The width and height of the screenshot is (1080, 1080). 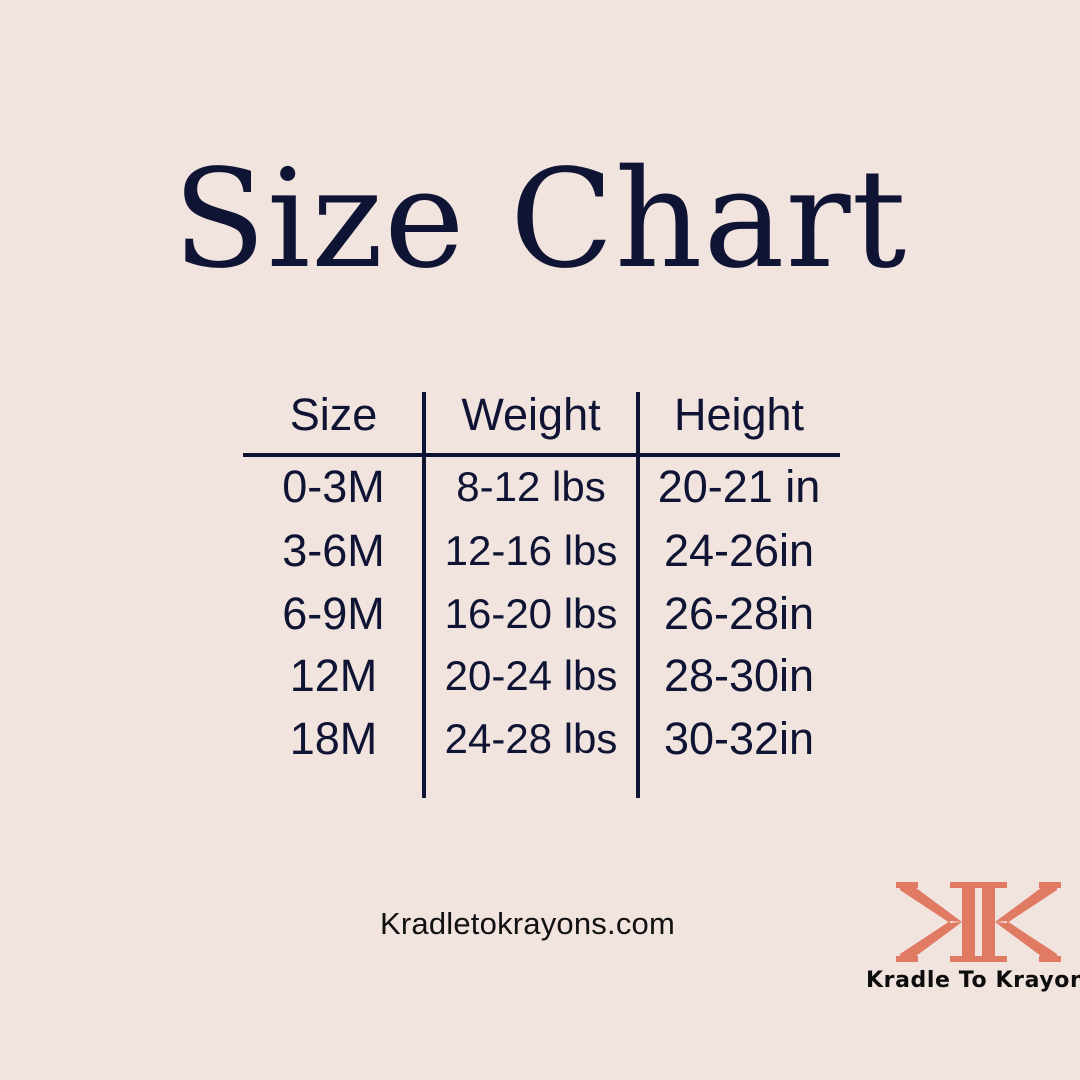 What do you see at coordinates (541, 455) in the screenshot?
I see `header-divider-horizontal` at bounding box center [541, 455].